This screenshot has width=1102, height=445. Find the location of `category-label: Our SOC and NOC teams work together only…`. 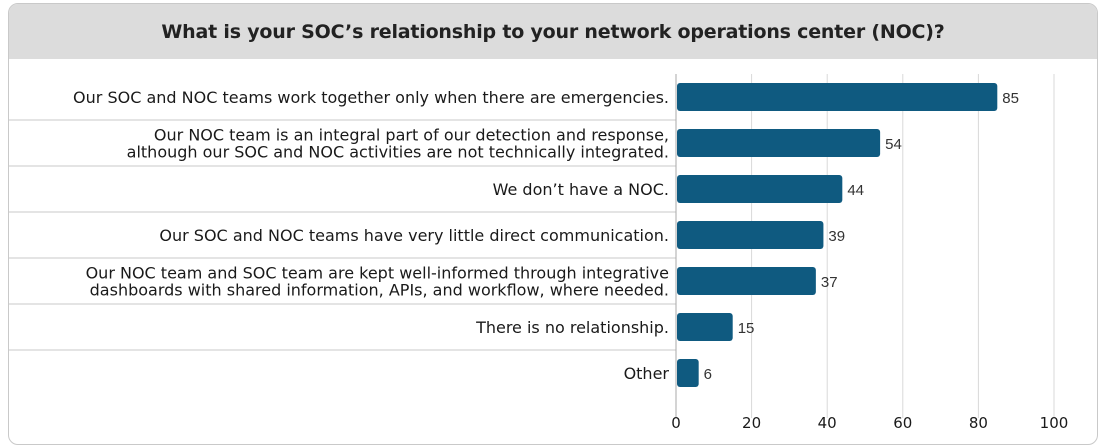

category-label: Our SOC and NOC teams work together only… is located at coordinates (371, 97).